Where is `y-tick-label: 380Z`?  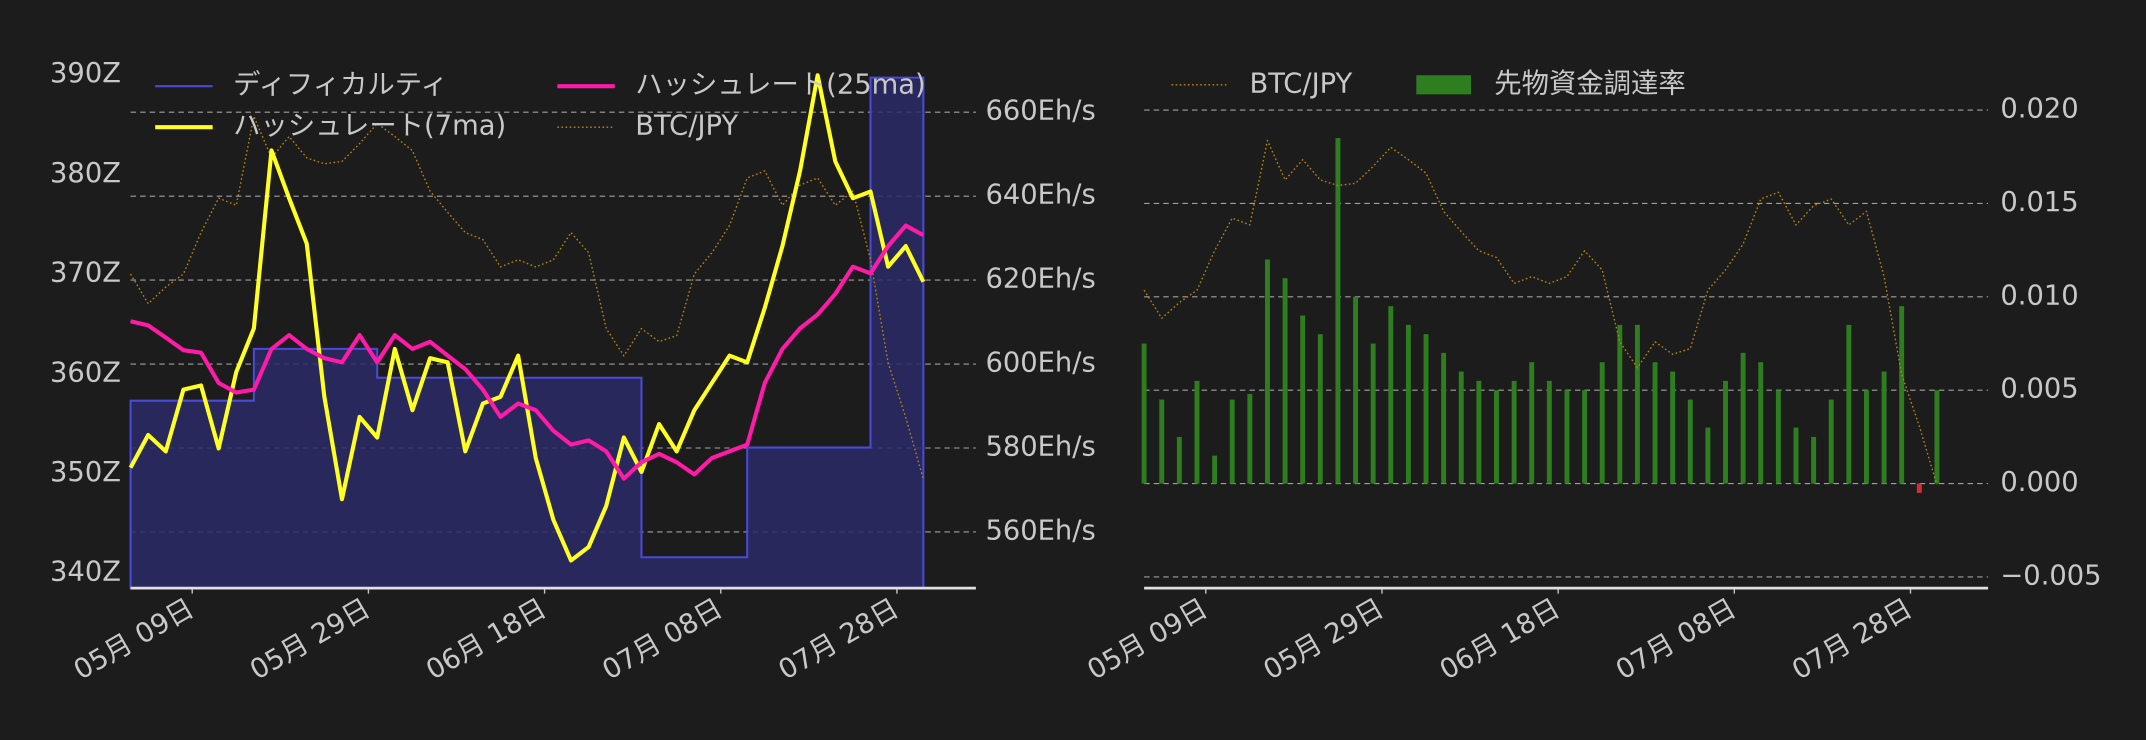
y-tick-label: 380Z is located at coordinates (85, 173).